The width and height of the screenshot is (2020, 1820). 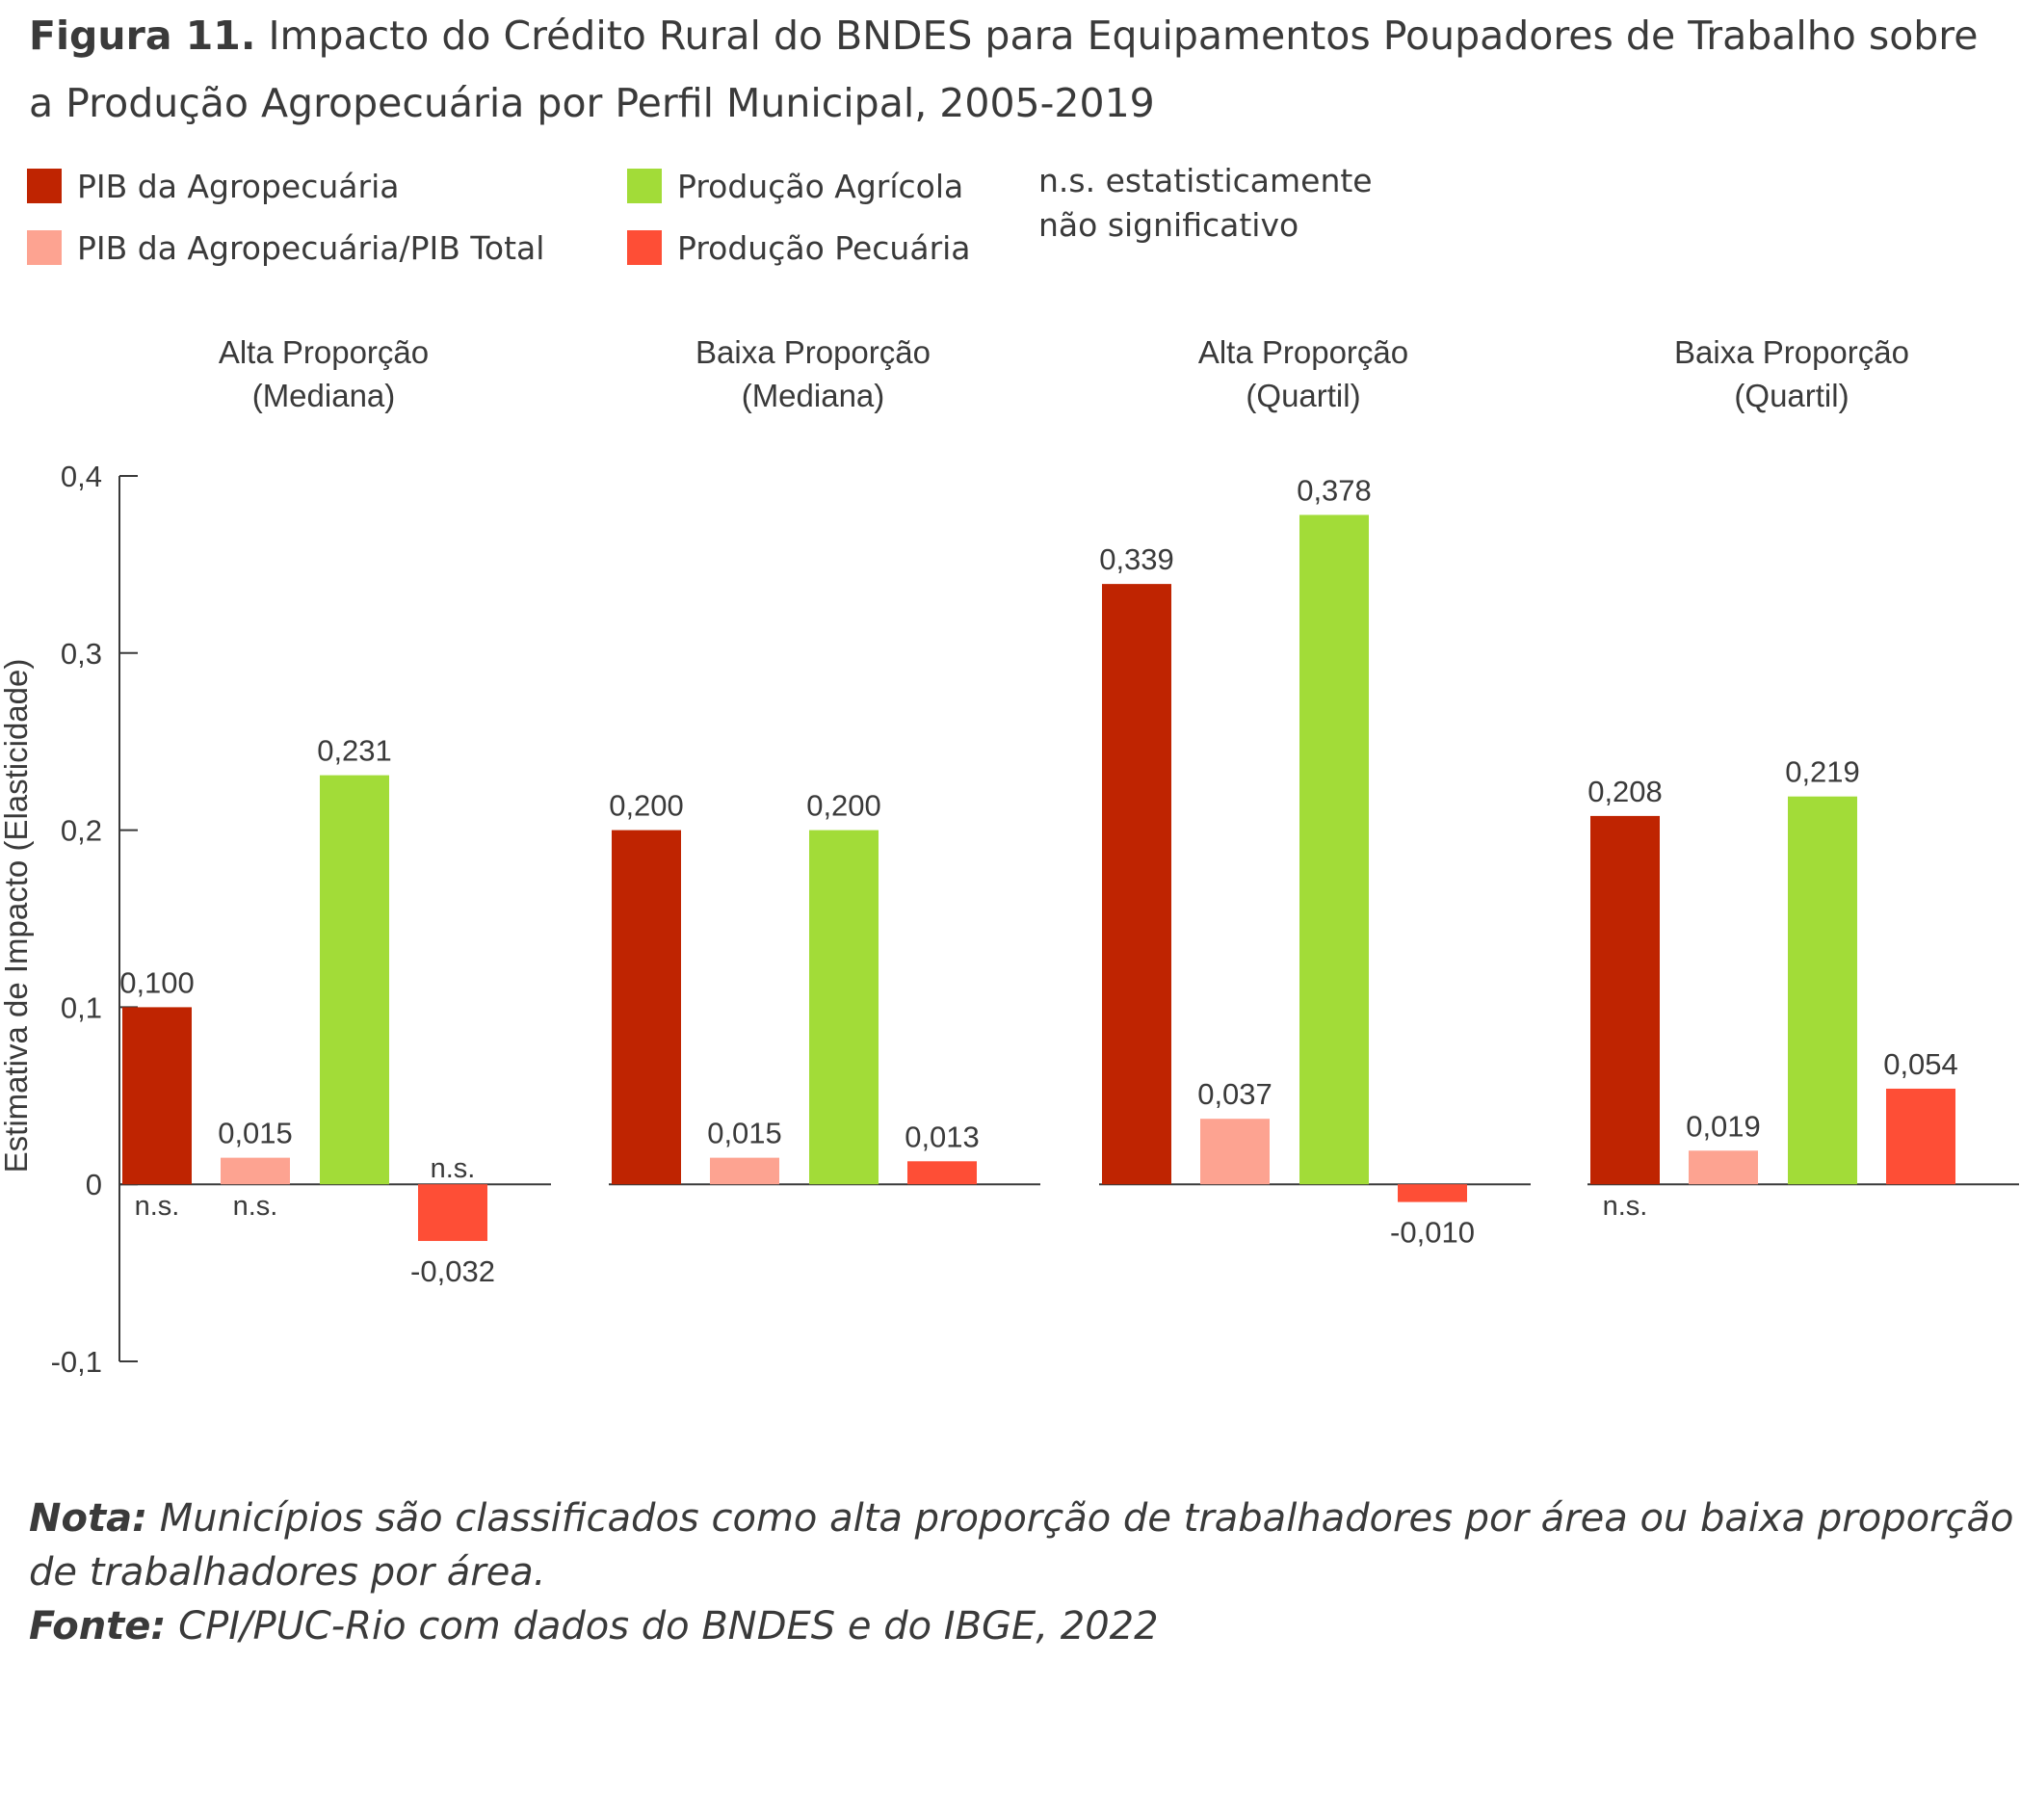 I want to click on legend-item-producao-pecuaria: Produção Pecuária, so click(x=799, y=247).